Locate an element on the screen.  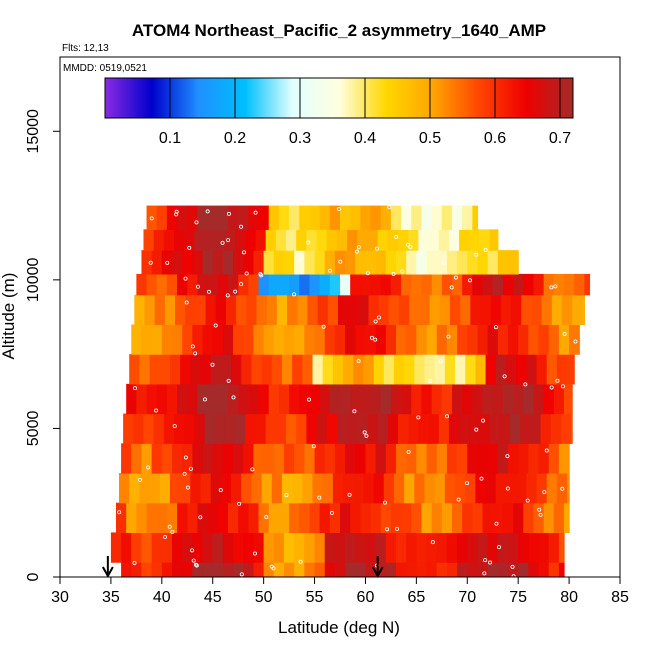
x-tick-label: 70 is located at coordinates (467, 597).